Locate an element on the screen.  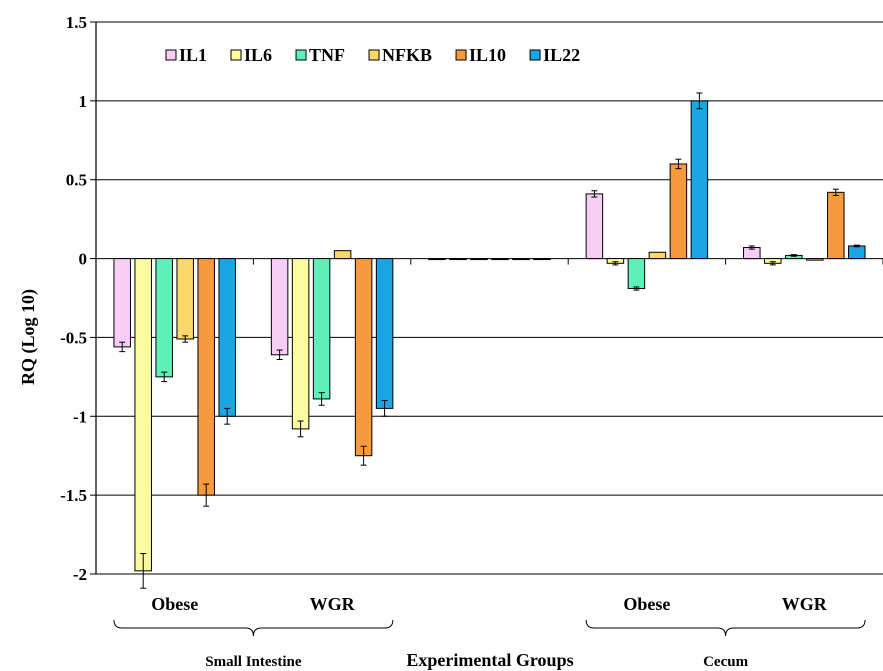
labels: Obese WGR Obese WGR Small Intestine Cecum is located at coordinates (489, 632).